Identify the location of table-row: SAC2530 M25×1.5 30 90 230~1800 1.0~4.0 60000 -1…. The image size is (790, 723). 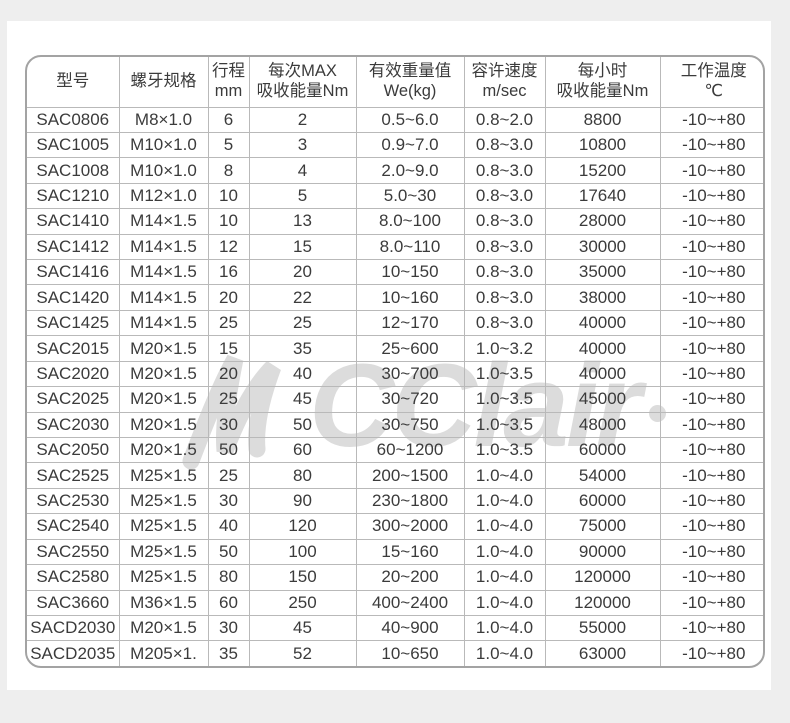
(395, 500).